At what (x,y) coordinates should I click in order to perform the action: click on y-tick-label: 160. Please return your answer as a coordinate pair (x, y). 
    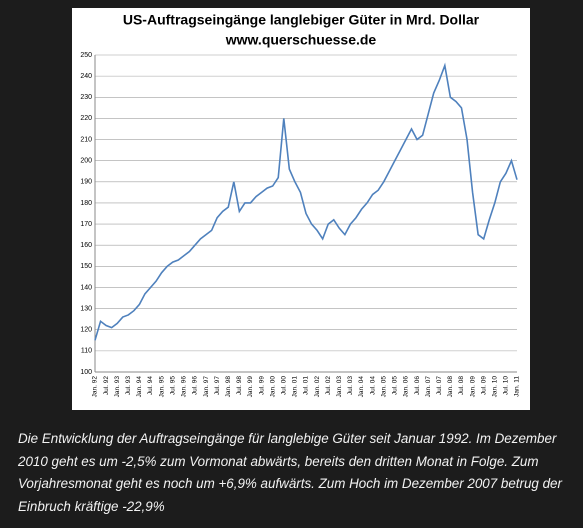
    Looking at the image, I should click on (86, 245).